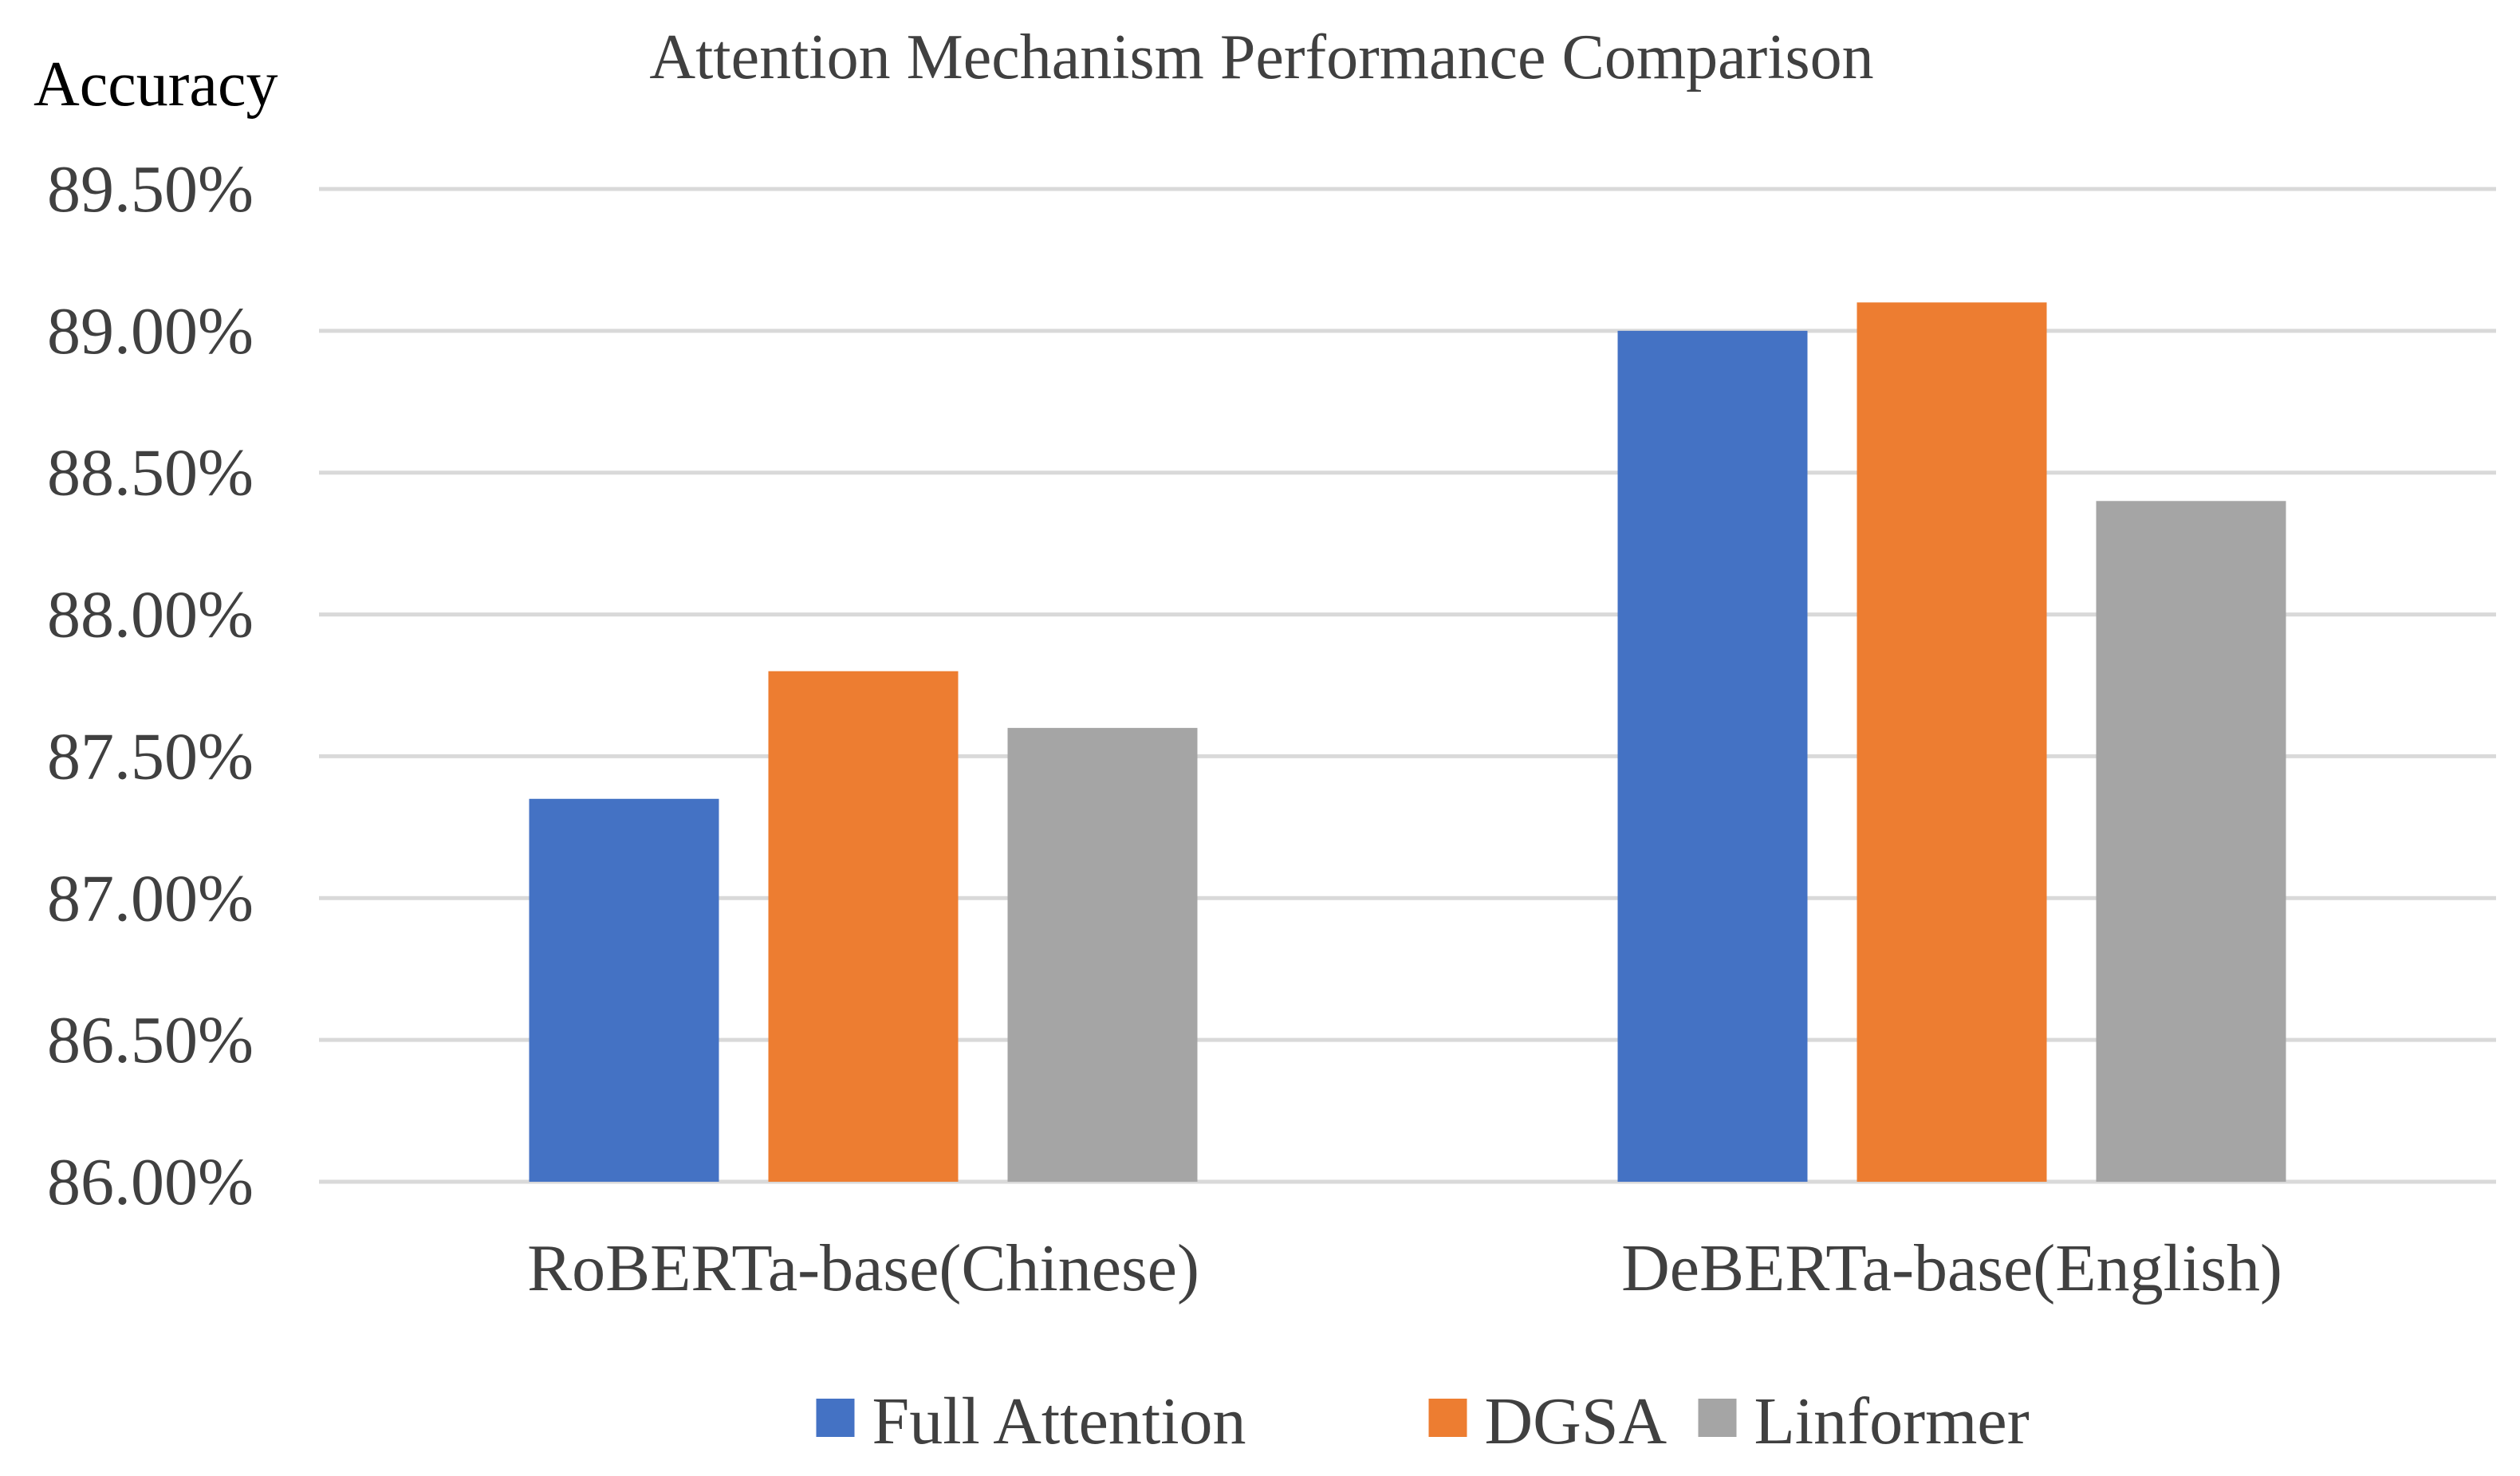 This screenshot has height=1476, width=2520. What do you see at coordinates (150, 756) in the screenshot?
I see `y-tick-label: 87.50%` at bounding box center [150, 756].